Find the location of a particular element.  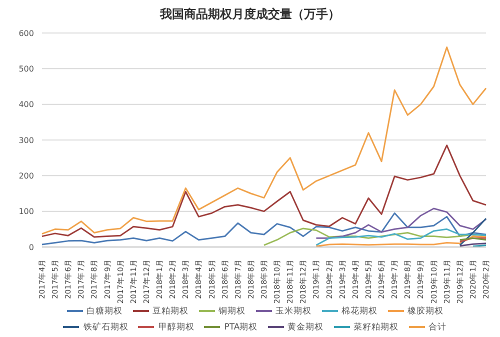

legend-label: 菜籽粕期权 is located at coordinates (376, 327).